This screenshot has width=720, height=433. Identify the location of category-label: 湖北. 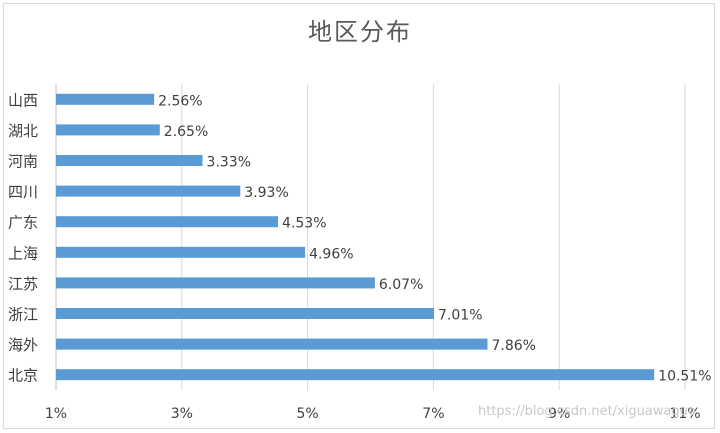
(23, 131).